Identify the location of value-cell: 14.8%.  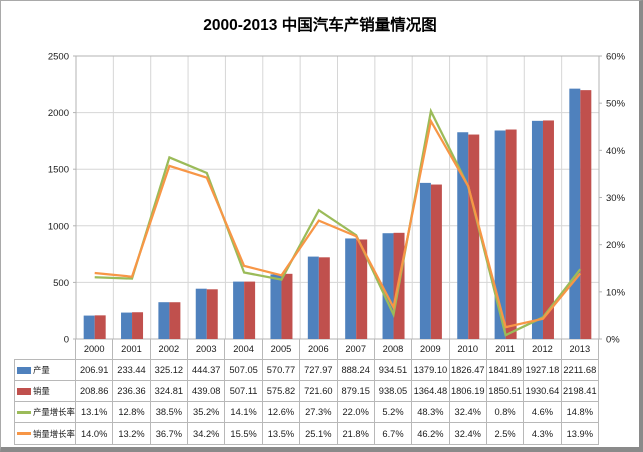
(580, 412).